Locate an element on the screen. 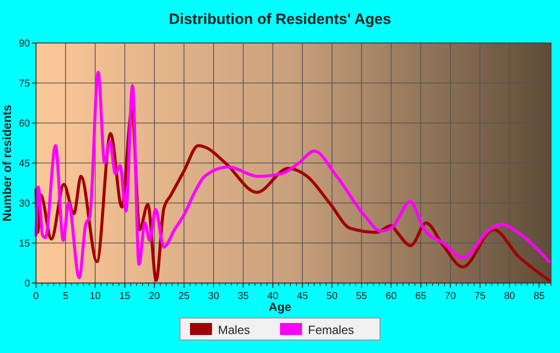 The image size is (560, 353). x-tick-label: 0 is located at coordinates (36, 296).